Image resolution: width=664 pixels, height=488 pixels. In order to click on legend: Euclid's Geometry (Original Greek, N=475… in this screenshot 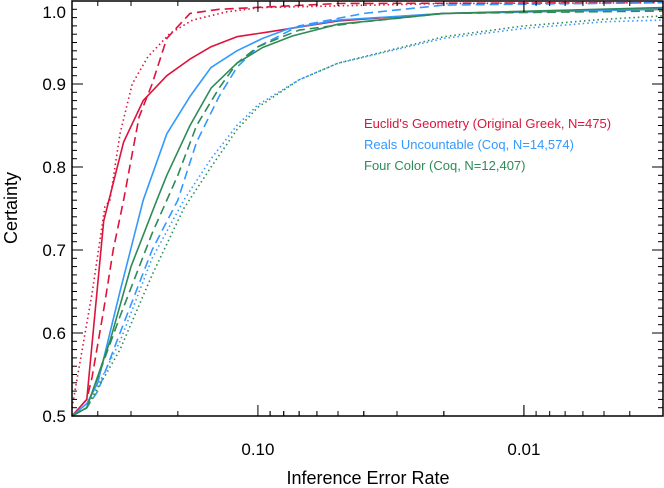, I will do `click(487, 144)`.